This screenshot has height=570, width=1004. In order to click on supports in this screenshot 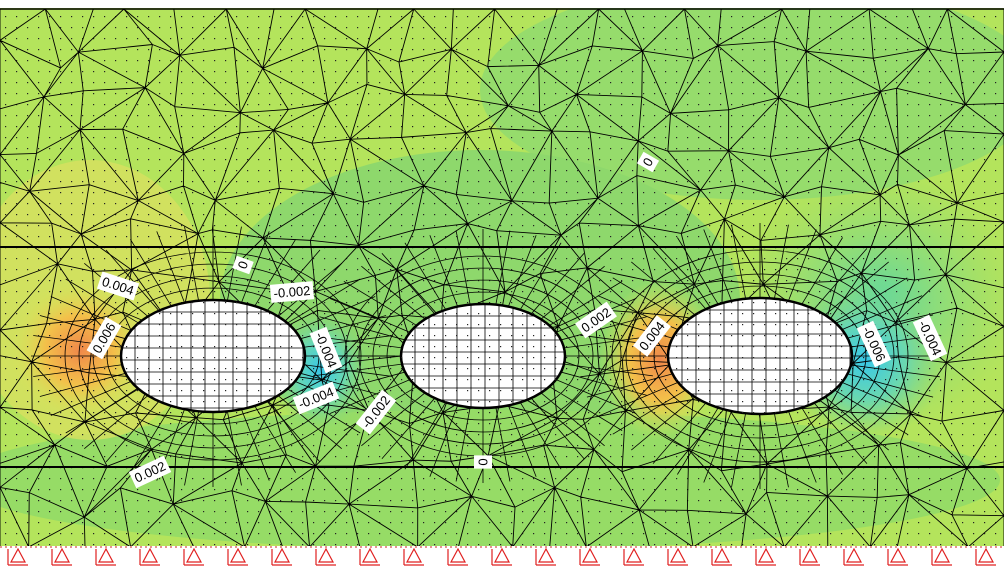, I will do `click(501, 556)`.